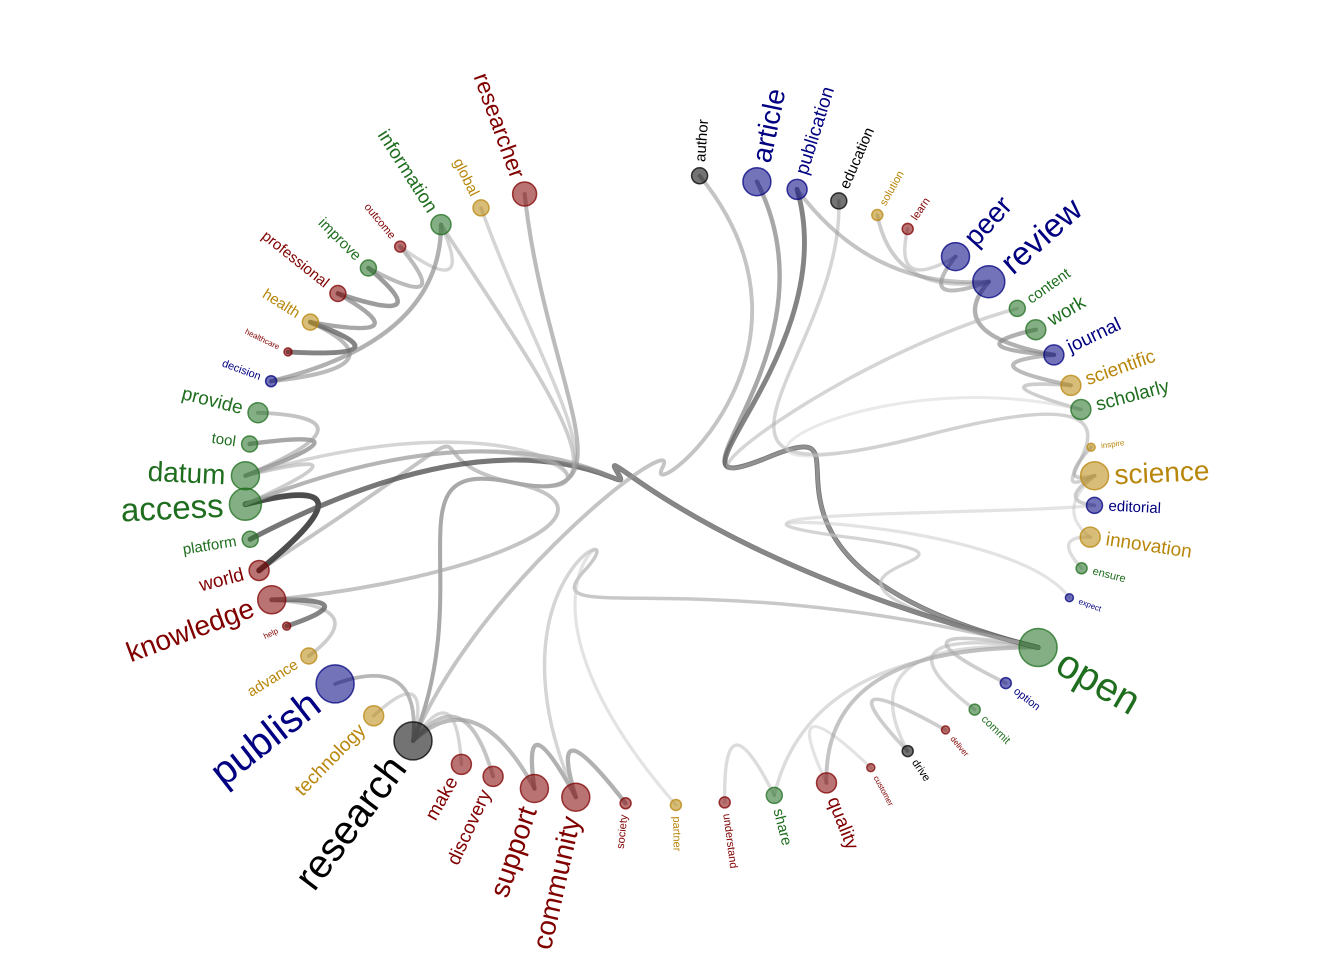  Describe the element at coordinates (757, 181) in the screenshot. I see `node-article` at that location.